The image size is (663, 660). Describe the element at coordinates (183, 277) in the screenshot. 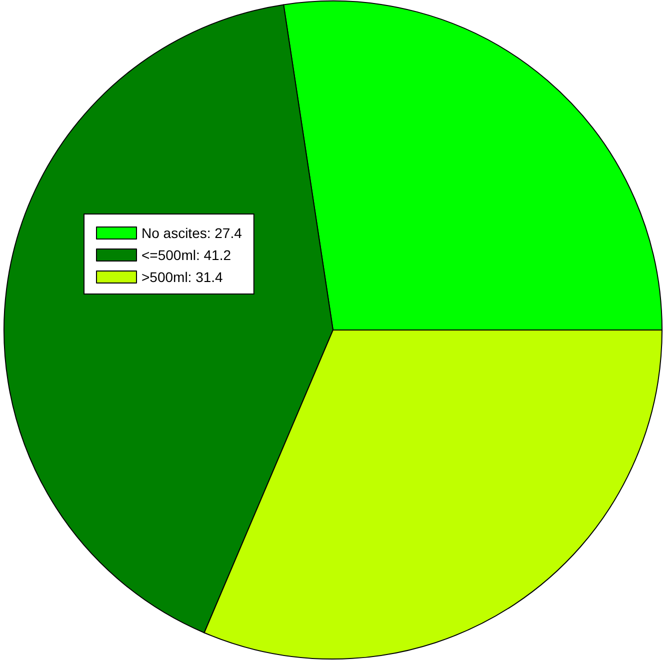

I see `legend-label: >500ml: 31.4` at that location.